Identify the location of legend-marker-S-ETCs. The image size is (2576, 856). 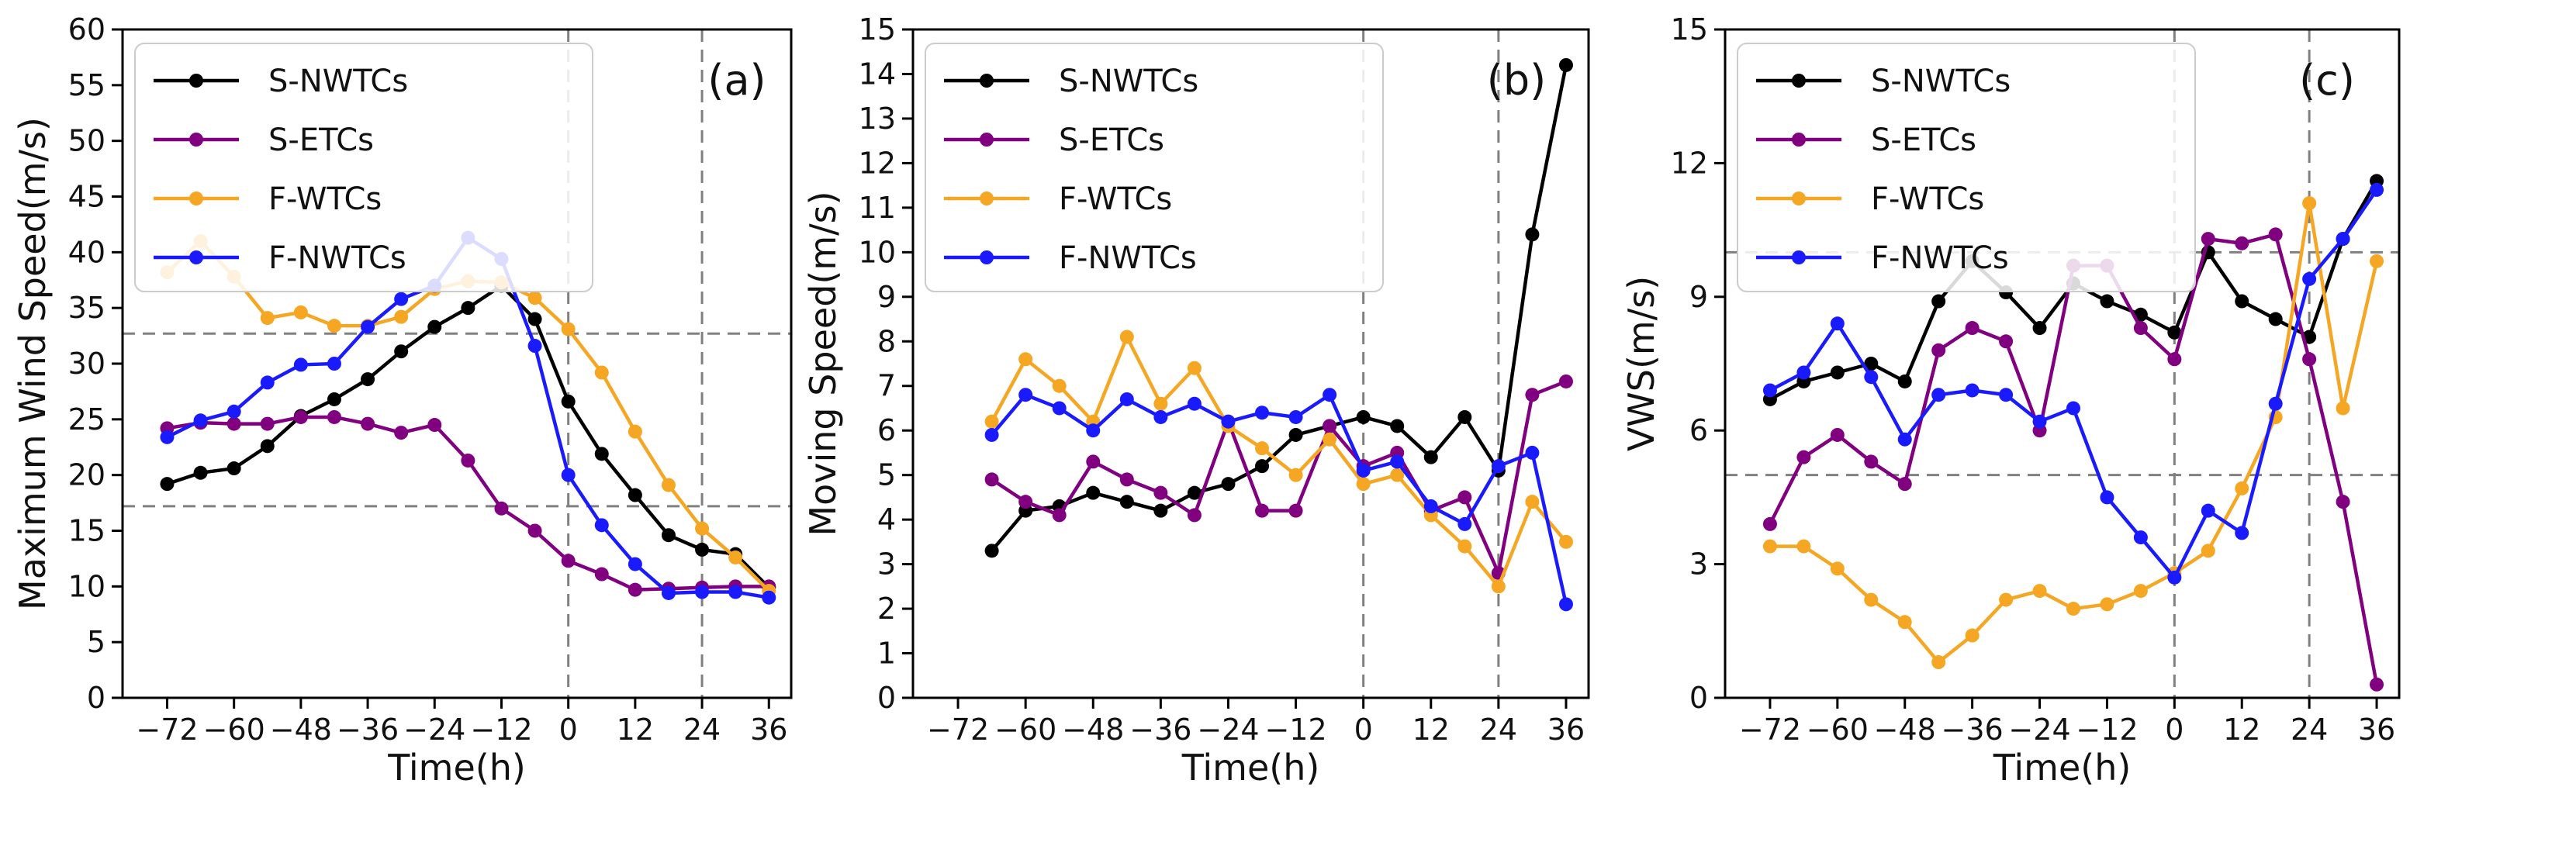
(196, 140).